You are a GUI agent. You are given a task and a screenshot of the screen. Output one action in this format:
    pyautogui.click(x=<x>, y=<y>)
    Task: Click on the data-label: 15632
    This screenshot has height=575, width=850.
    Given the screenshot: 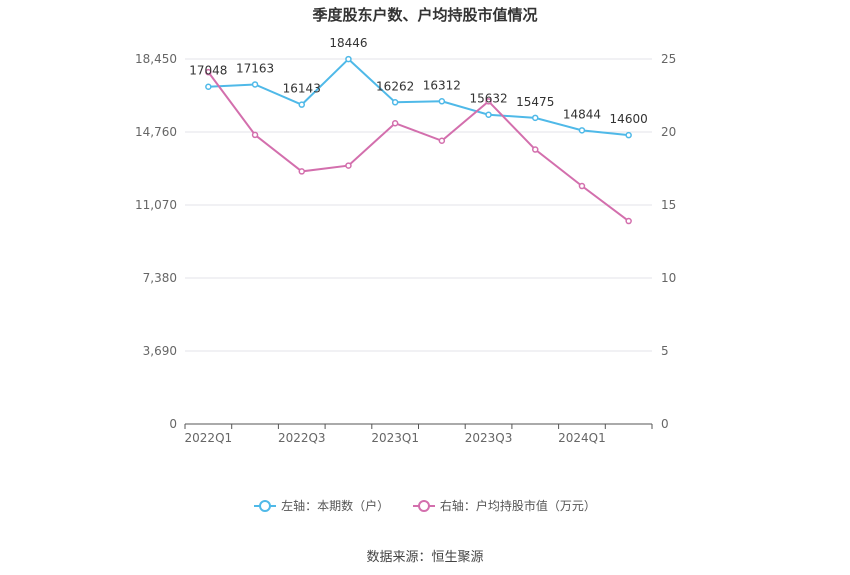 What is the action you would take?
    pyautogui.click(x=488, y=99)
    